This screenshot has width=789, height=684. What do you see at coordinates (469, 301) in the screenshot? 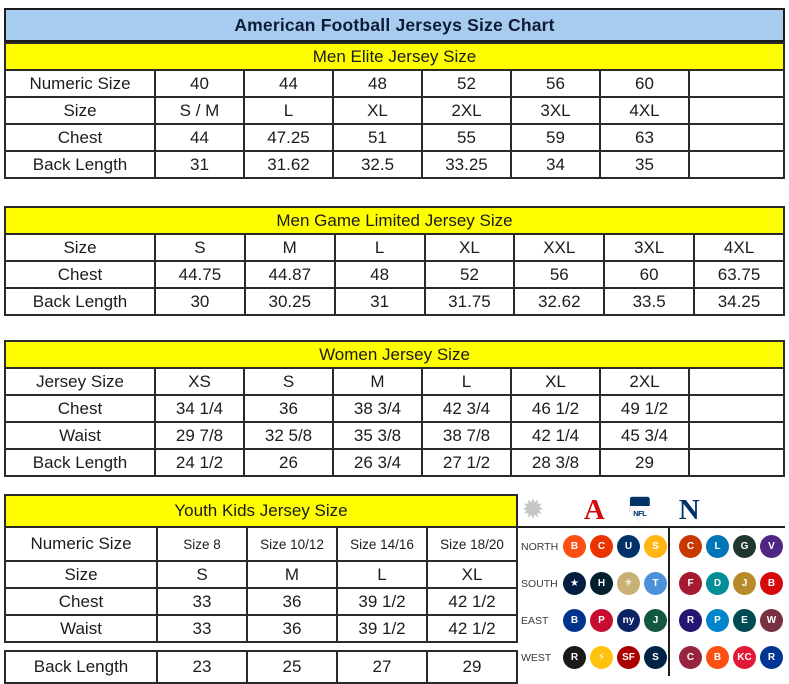
I see `cell: 31.75` at bounding box center [469, 301].